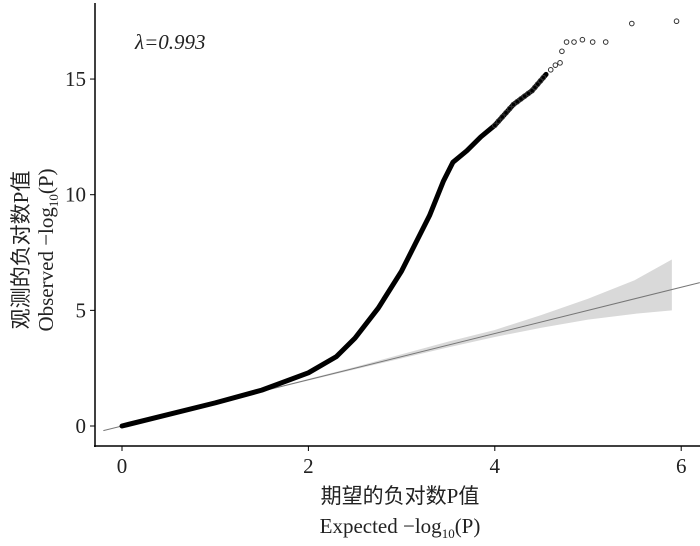  Describe the element at coordinates (400, 527) in the screenshot. I see `x-axis-label-en: Expected −log10(P)` at that location.